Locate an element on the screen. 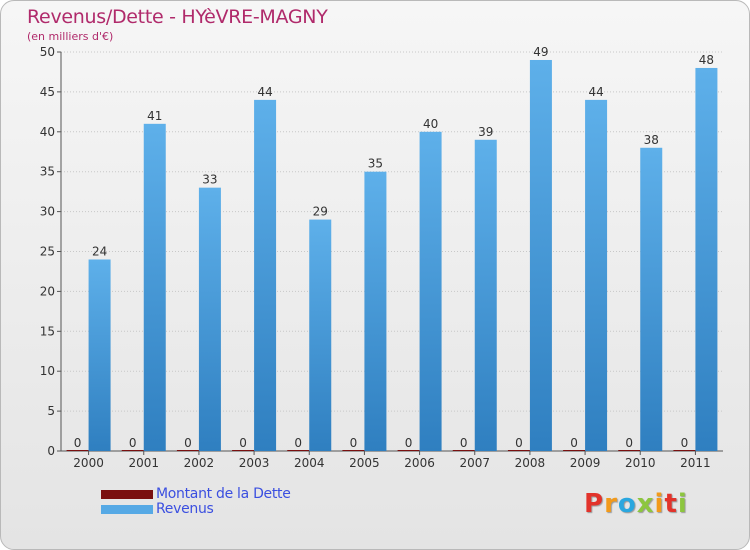 This screenshot has height=550, width=750. revenue-value-label: 33 is located at coordinates (209, 180).